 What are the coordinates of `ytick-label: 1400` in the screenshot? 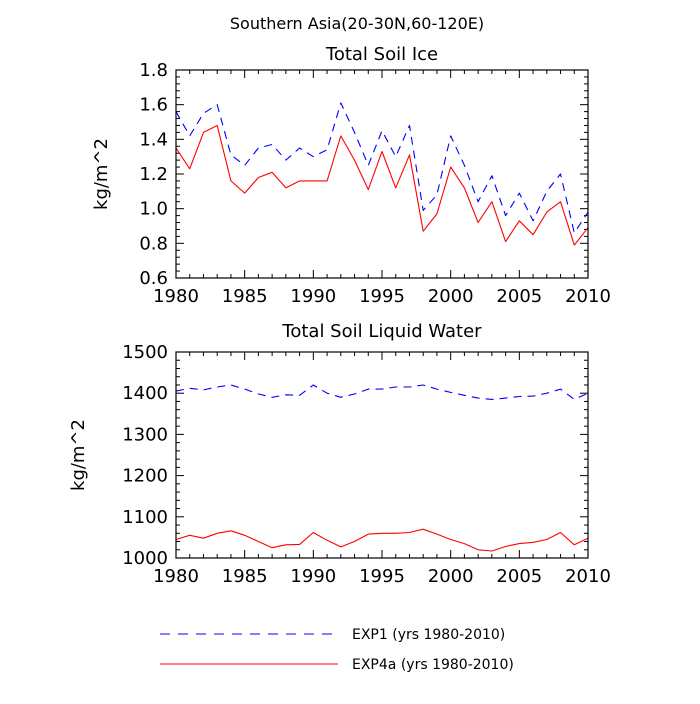 It's located at (145, 393).